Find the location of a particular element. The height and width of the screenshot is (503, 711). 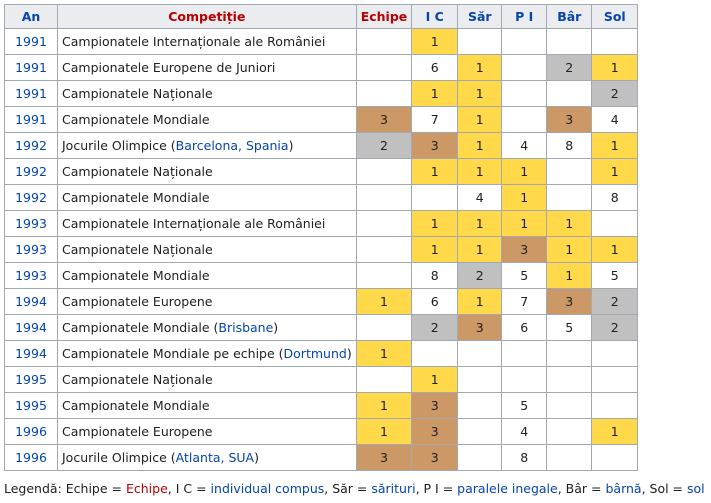

table-row: 1991 Campionatele Mondiale 3 7 1 3 4 is located at coordinates (321, 119).